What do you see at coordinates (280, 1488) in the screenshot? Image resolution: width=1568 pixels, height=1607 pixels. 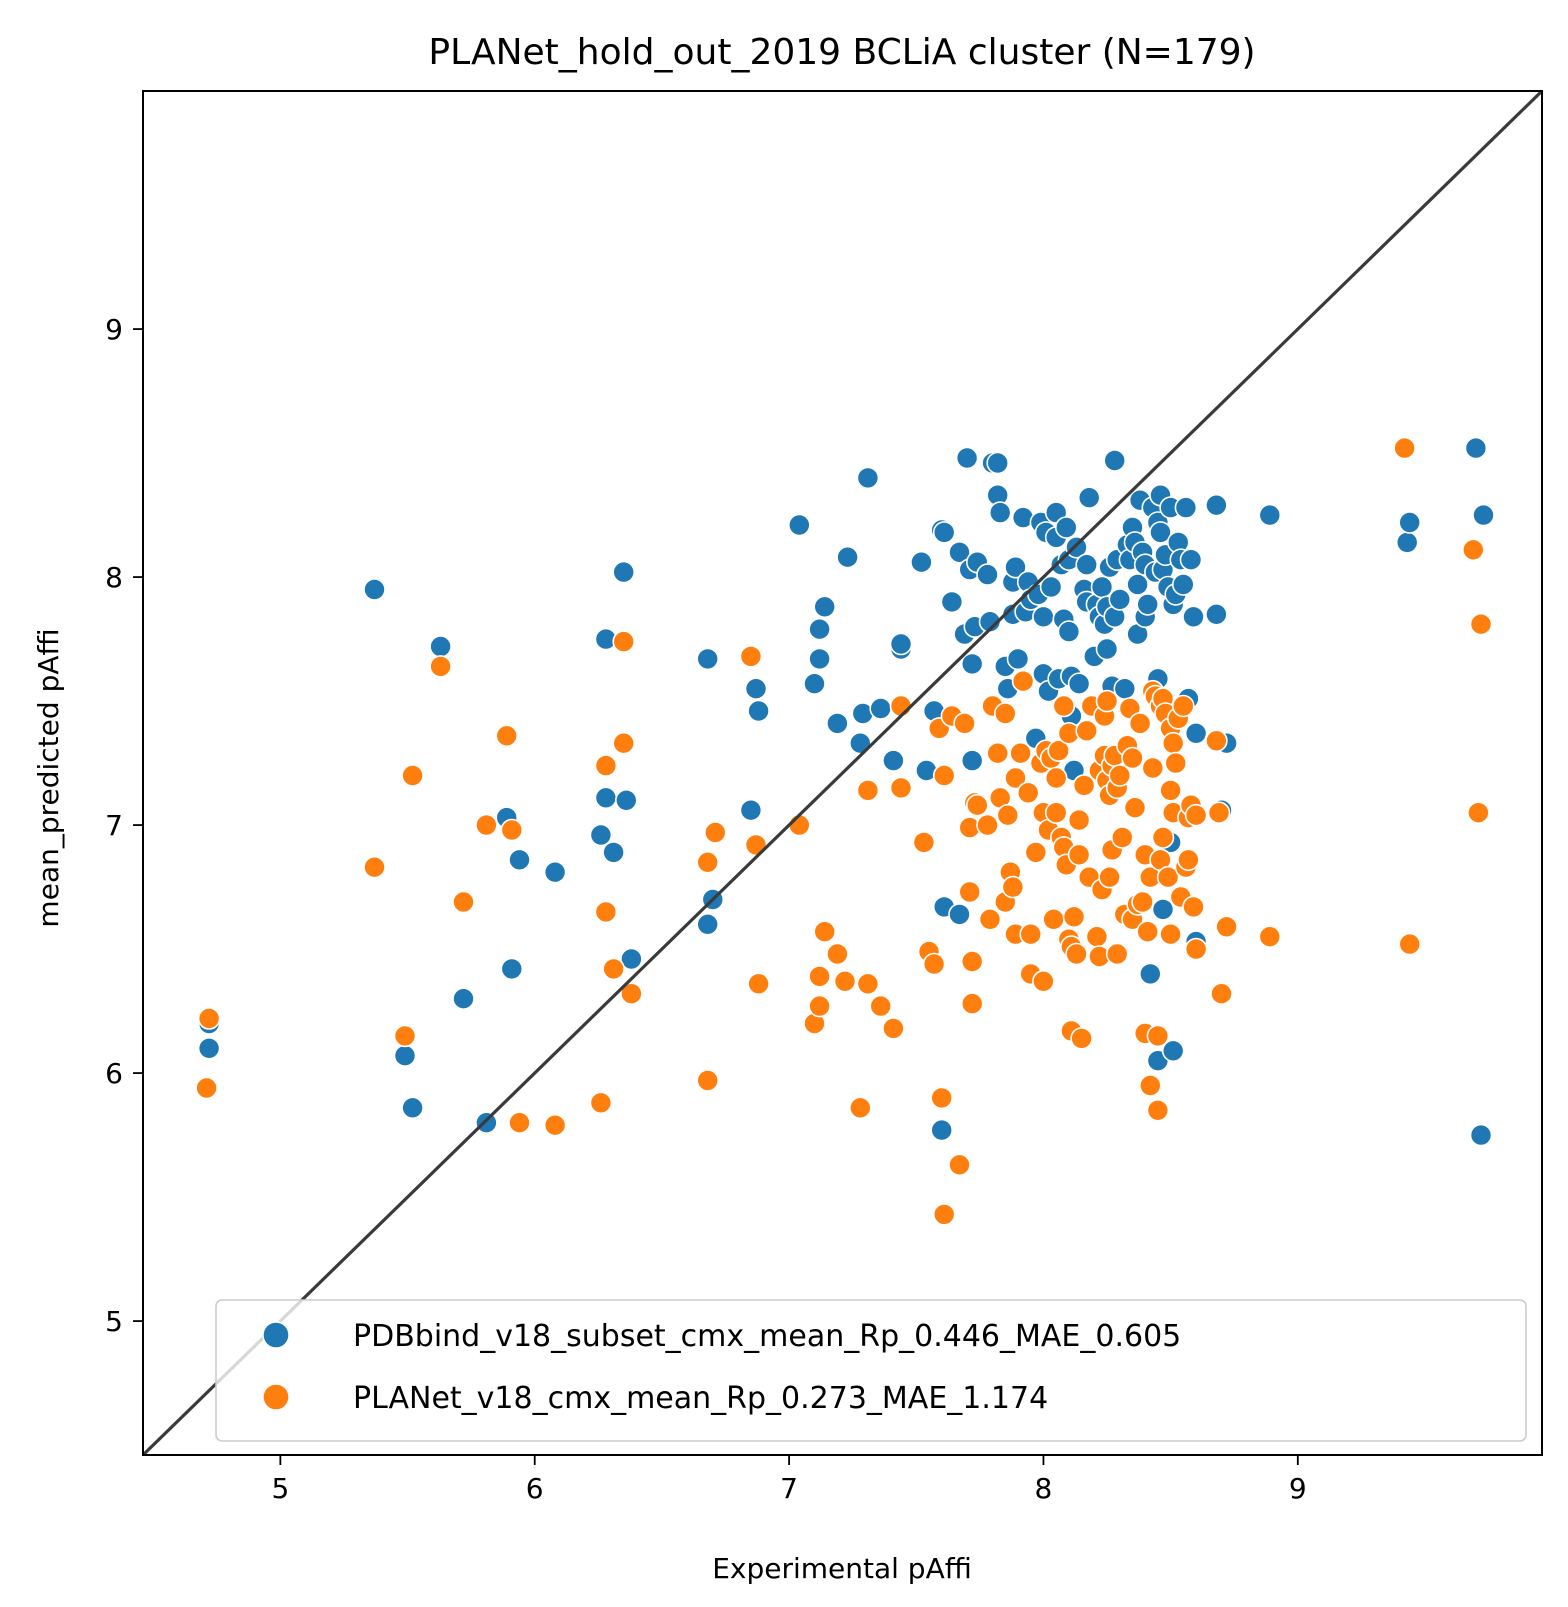 I see `x-tick-label: 5` at bounding box center [280, 1488].